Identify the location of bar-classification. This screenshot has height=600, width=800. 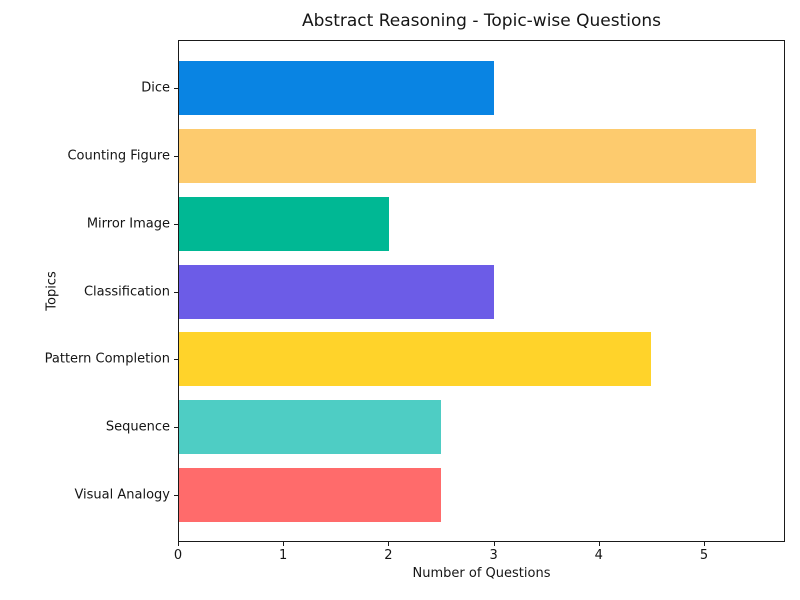
(336, 291).